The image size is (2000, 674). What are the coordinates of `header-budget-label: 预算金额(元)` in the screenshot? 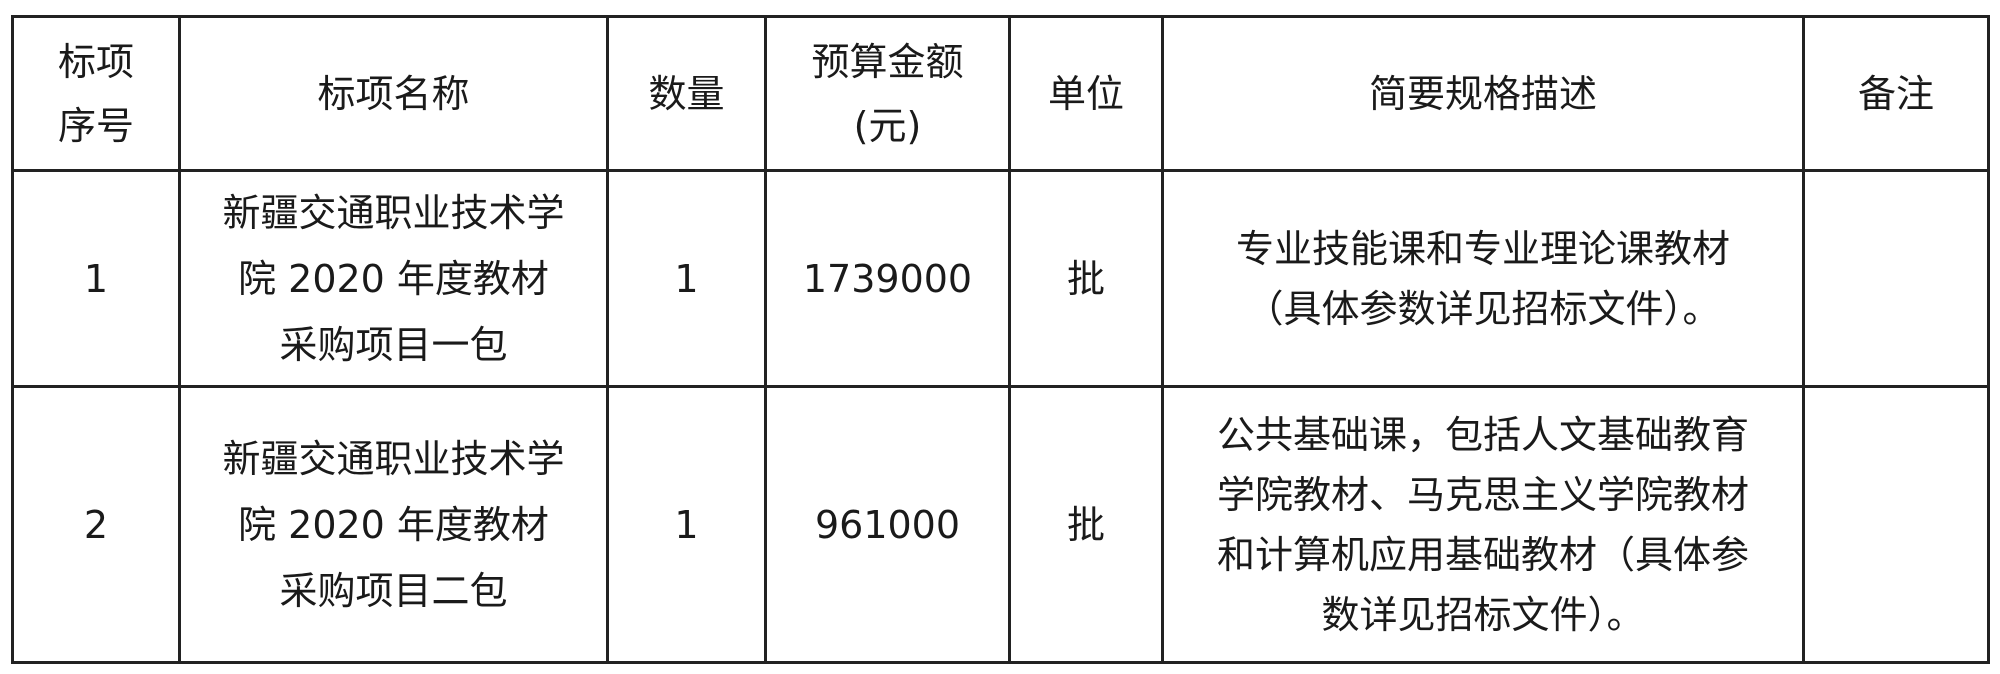 It's located at (887, 93).